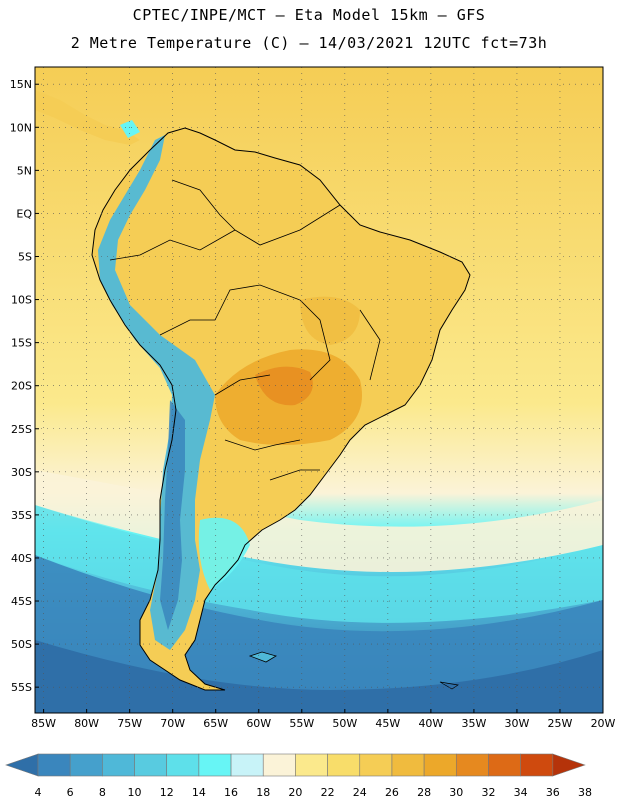  I want to click on lat-label: 45S, so click(21, 601).